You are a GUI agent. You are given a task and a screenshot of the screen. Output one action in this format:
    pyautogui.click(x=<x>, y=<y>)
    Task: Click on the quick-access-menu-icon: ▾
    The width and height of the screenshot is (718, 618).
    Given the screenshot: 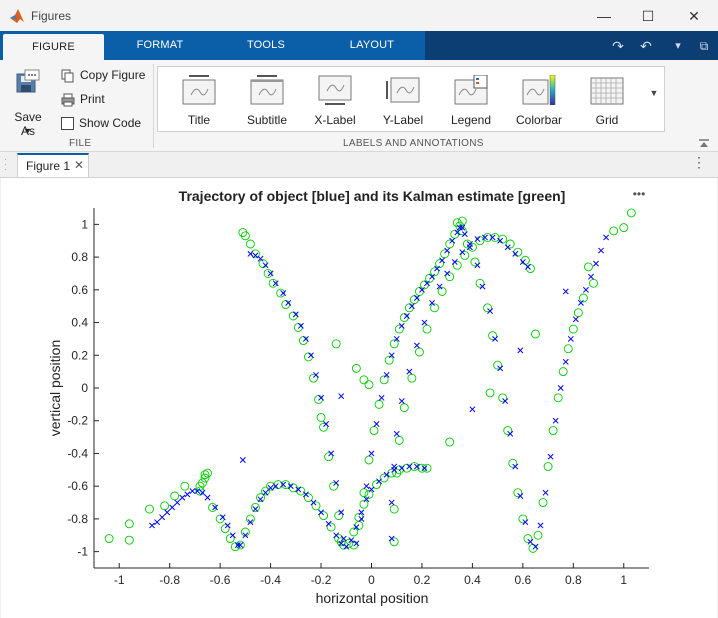 What is the action you would take?
    pyautogui.click(x=678, y=46)
    